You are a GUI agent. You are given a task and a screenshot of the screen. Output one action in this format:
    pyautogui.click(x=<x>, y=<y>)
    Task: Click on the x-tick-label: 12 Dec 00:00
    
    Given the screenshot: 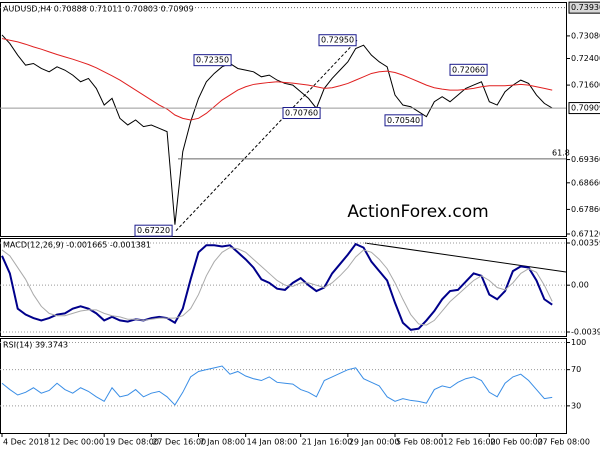 What is the action you would take?
    pyautogui.click(x=77, y=442)
    